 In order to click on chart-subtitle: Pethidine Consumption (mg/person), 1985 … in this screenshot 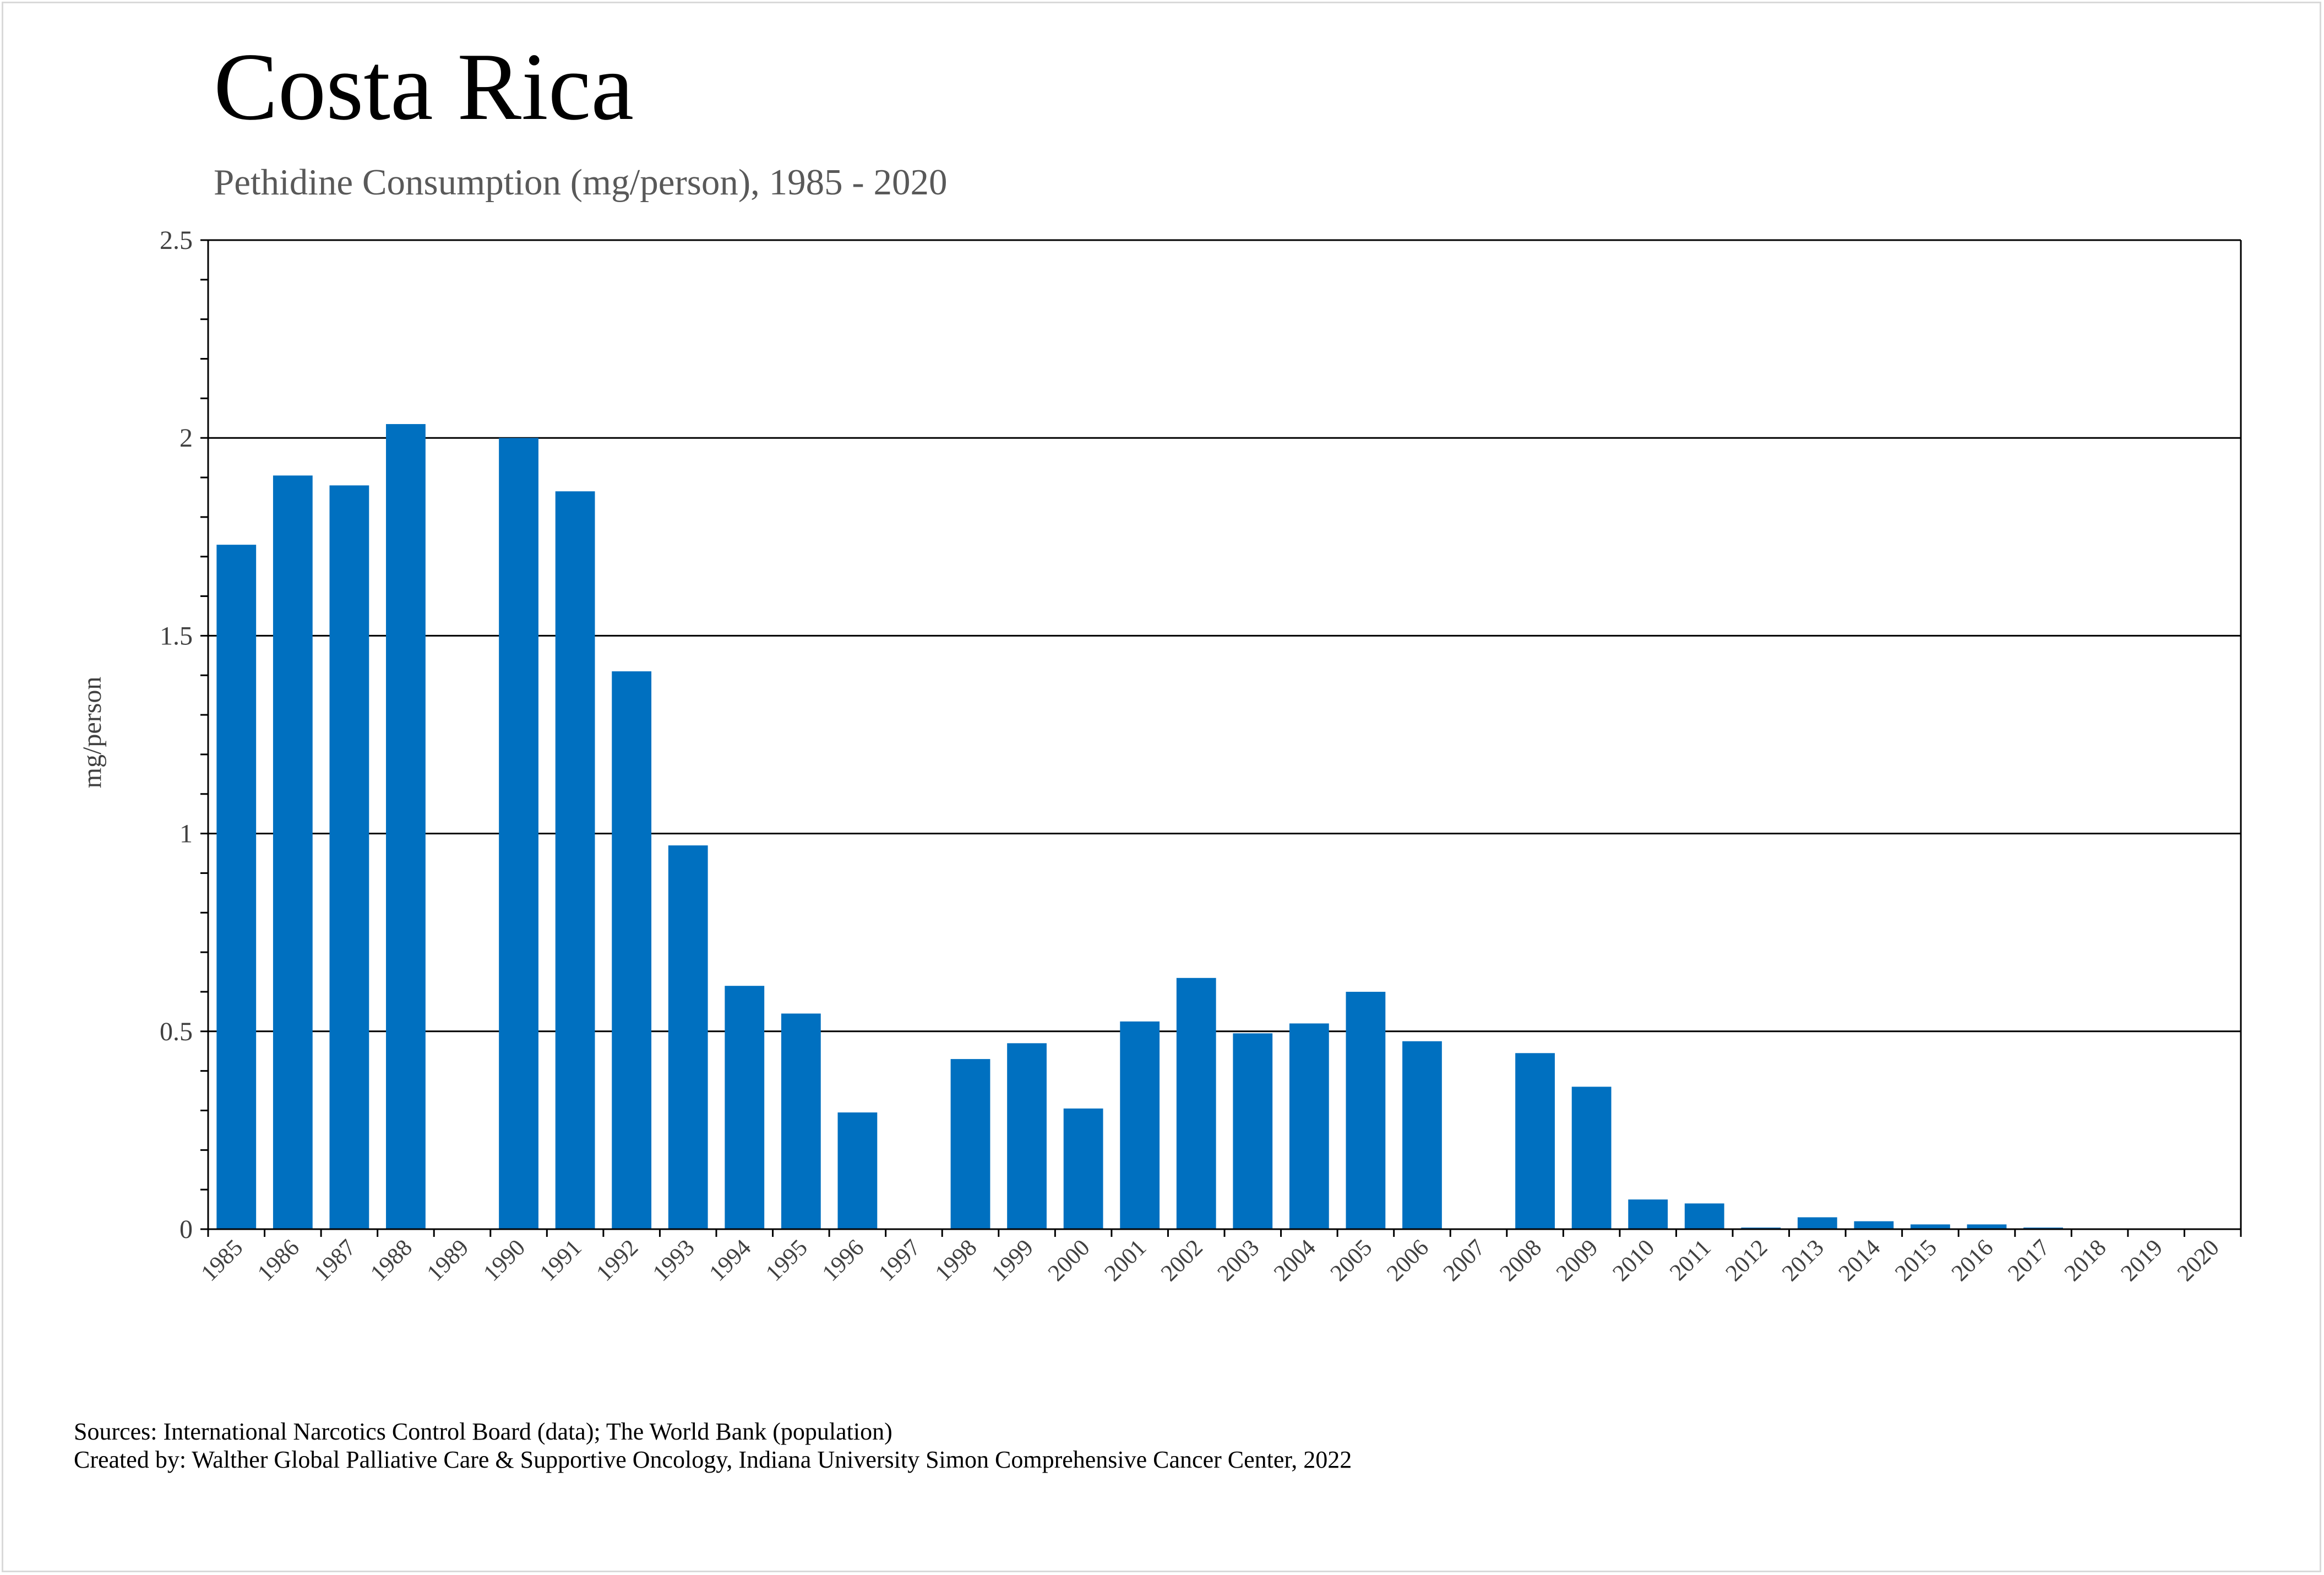, I will do `click(581, 183)`.